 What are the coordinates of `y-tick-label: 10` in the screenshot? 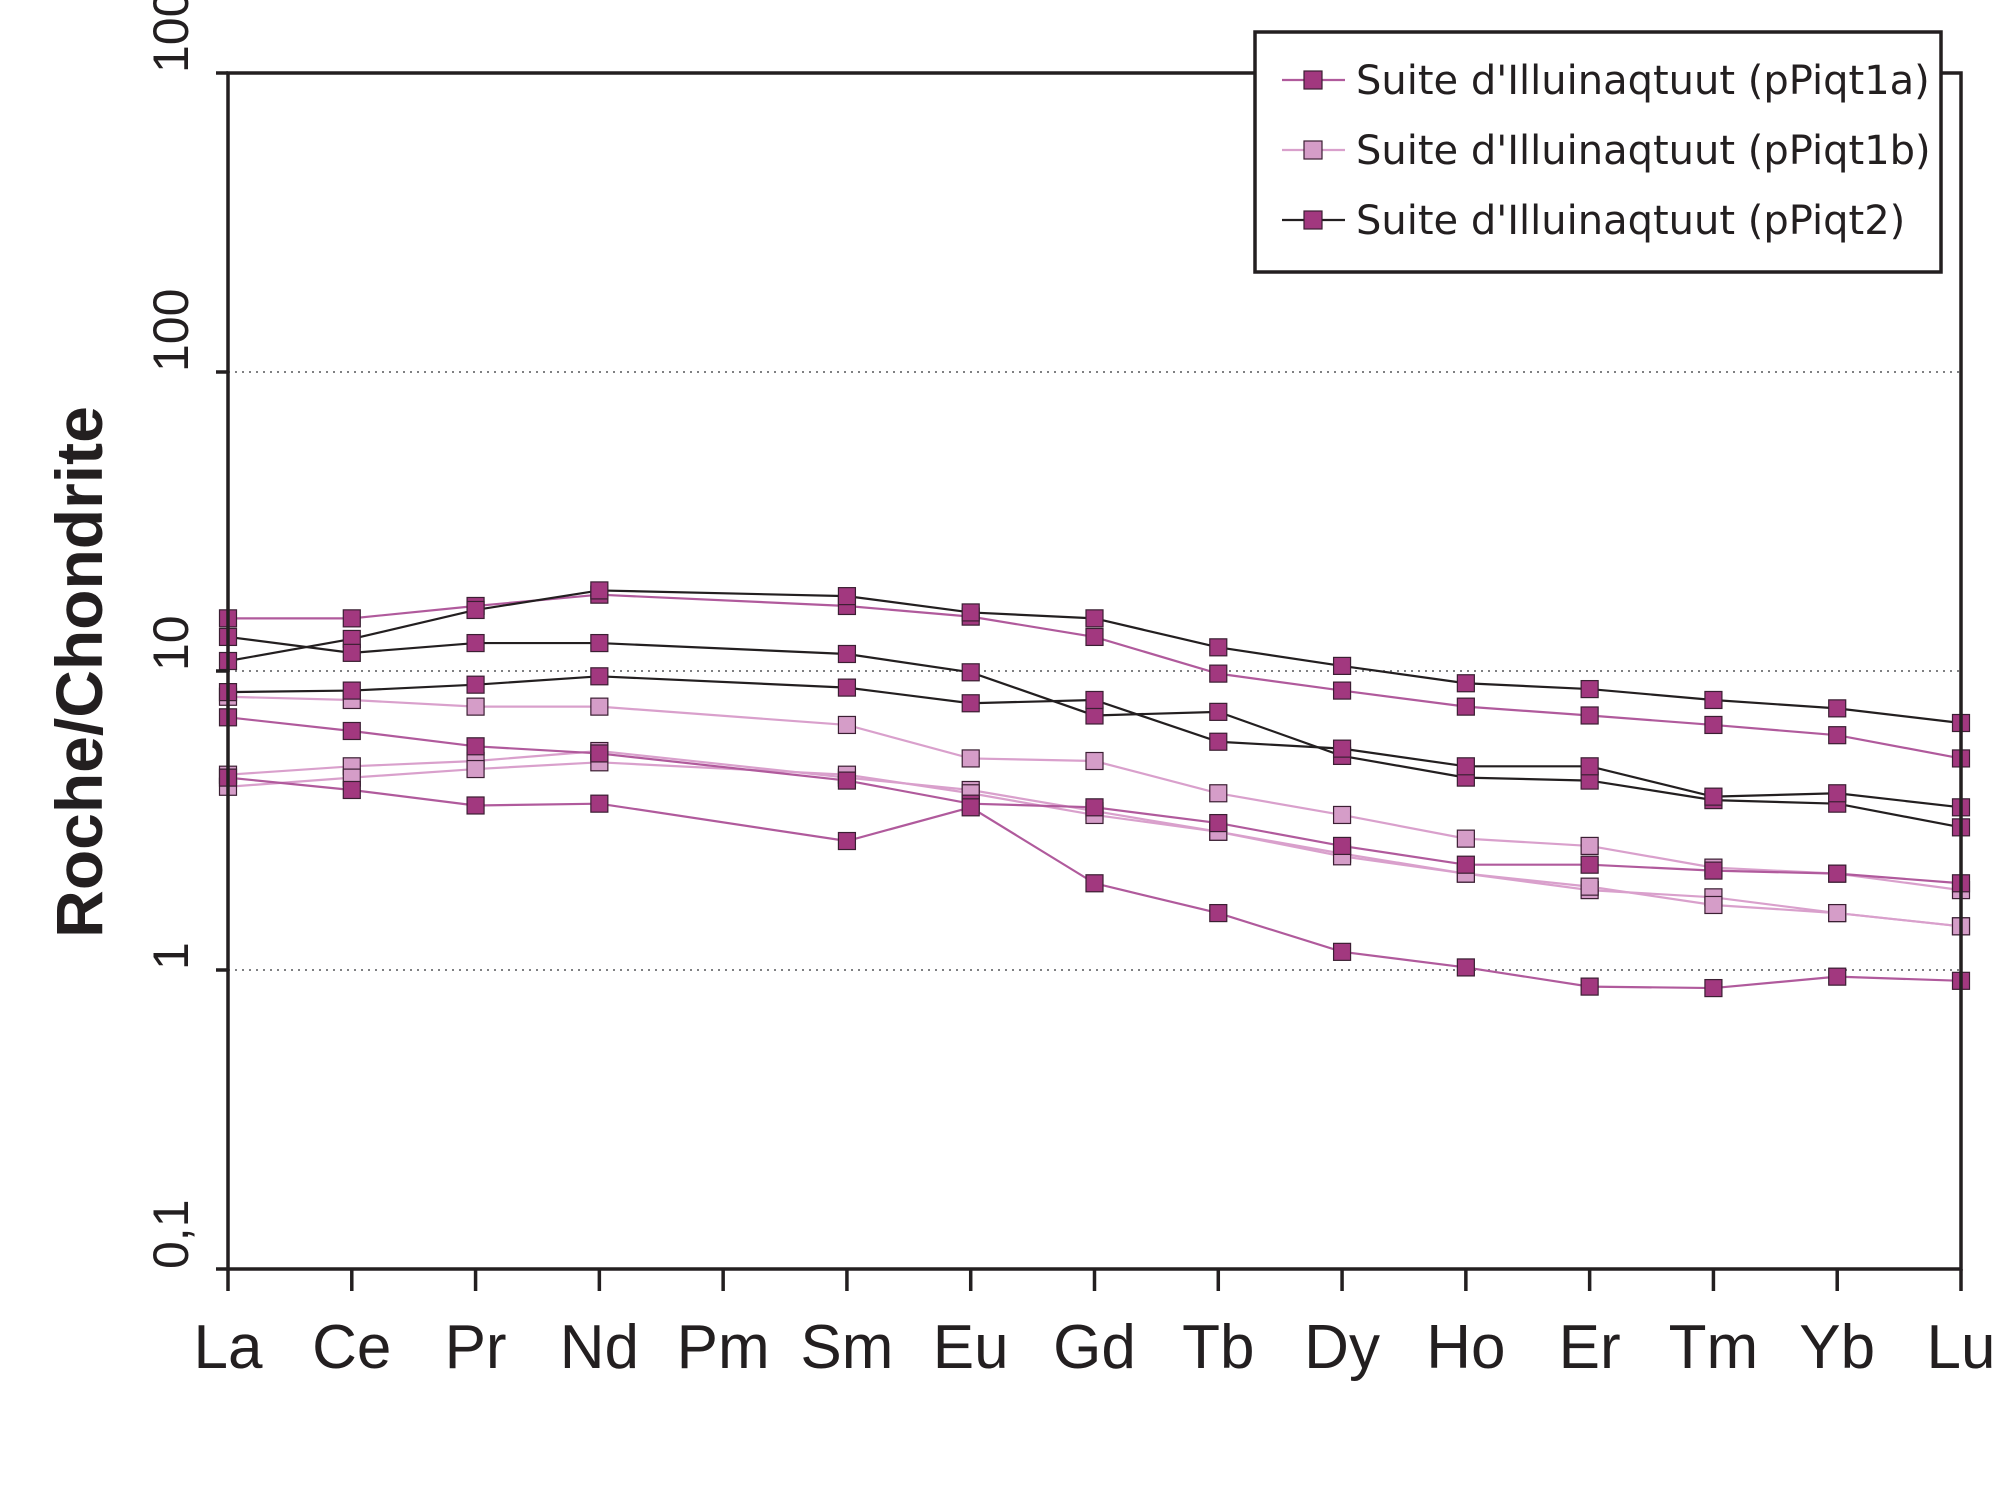 It's located at (171, 643).